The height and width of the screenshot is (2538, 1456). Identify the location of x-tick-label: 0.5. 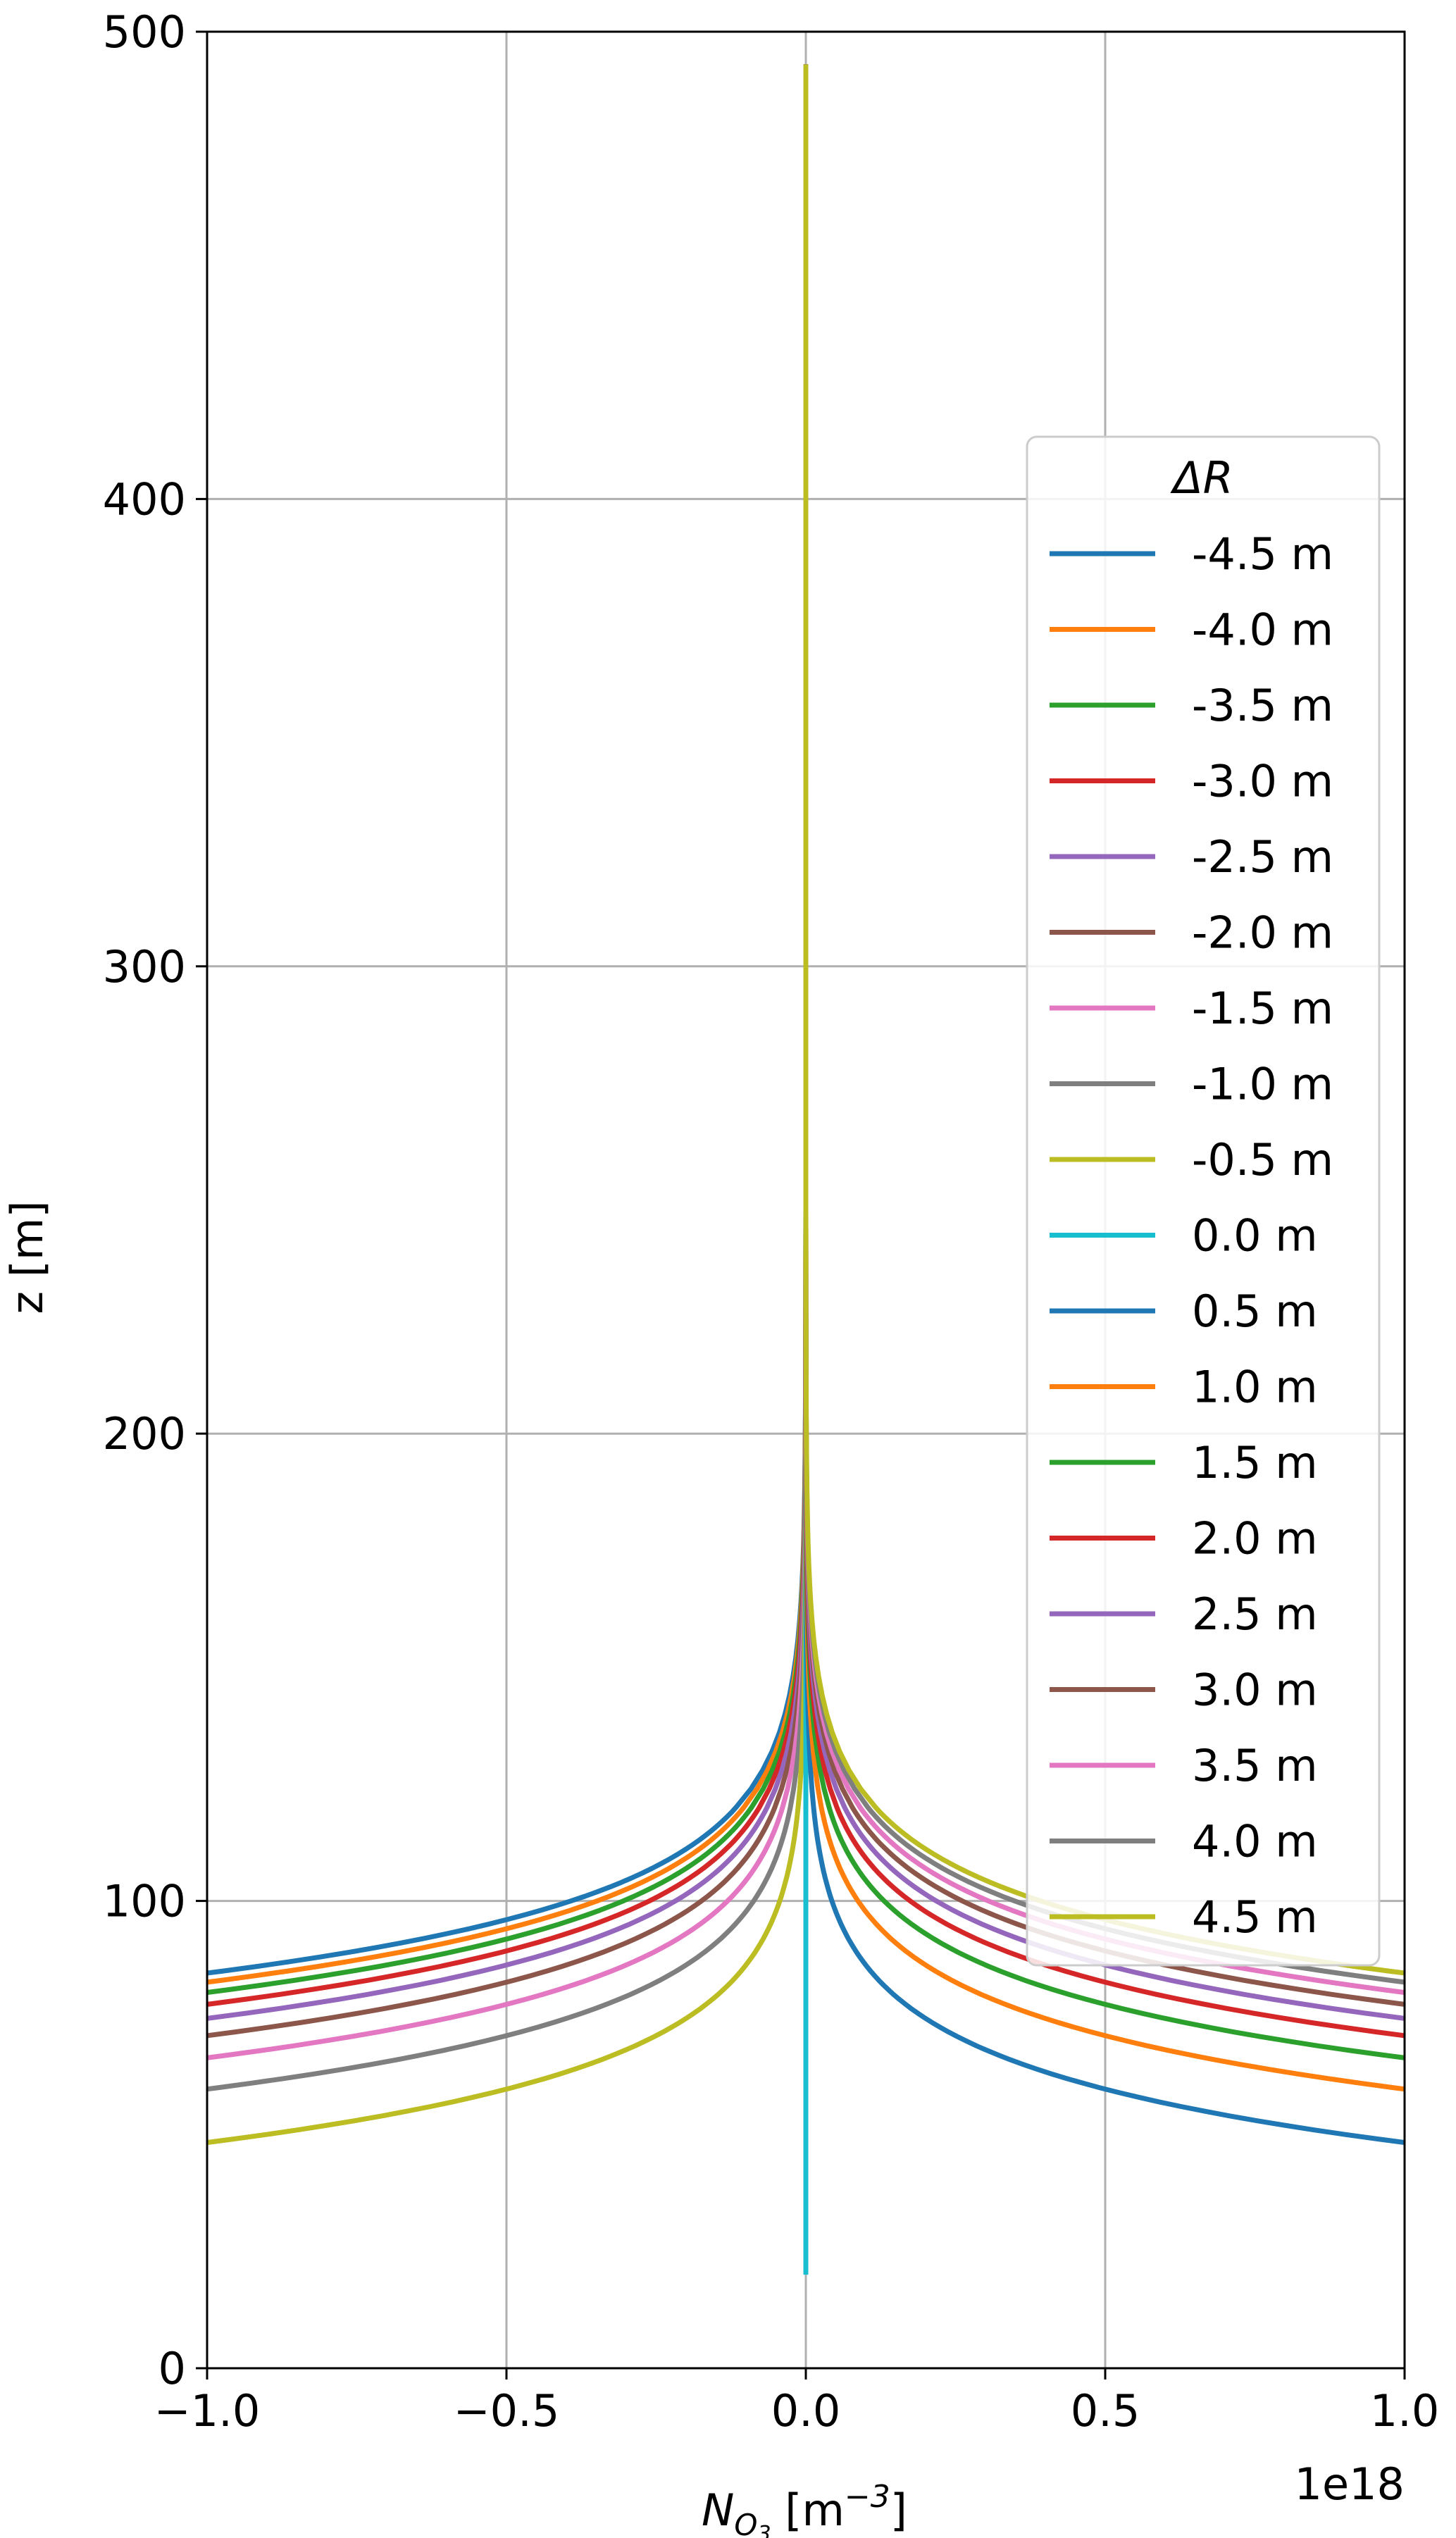
(1105, 2411).